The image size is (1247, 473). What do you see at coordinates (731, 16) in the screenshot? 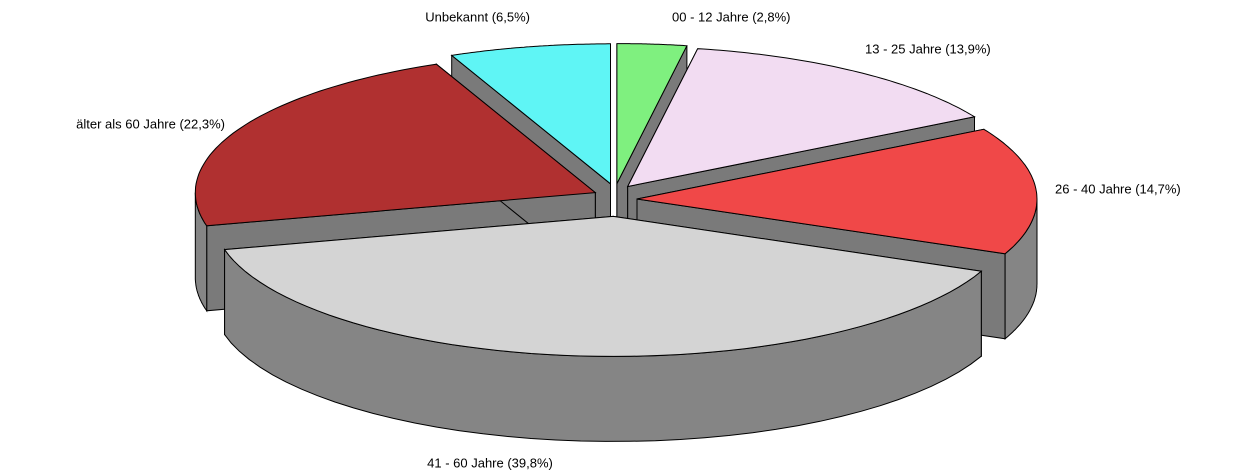
I see `slice-label: 00 - 12 Jahre (2,8%)` at bounding box center [731, 16].